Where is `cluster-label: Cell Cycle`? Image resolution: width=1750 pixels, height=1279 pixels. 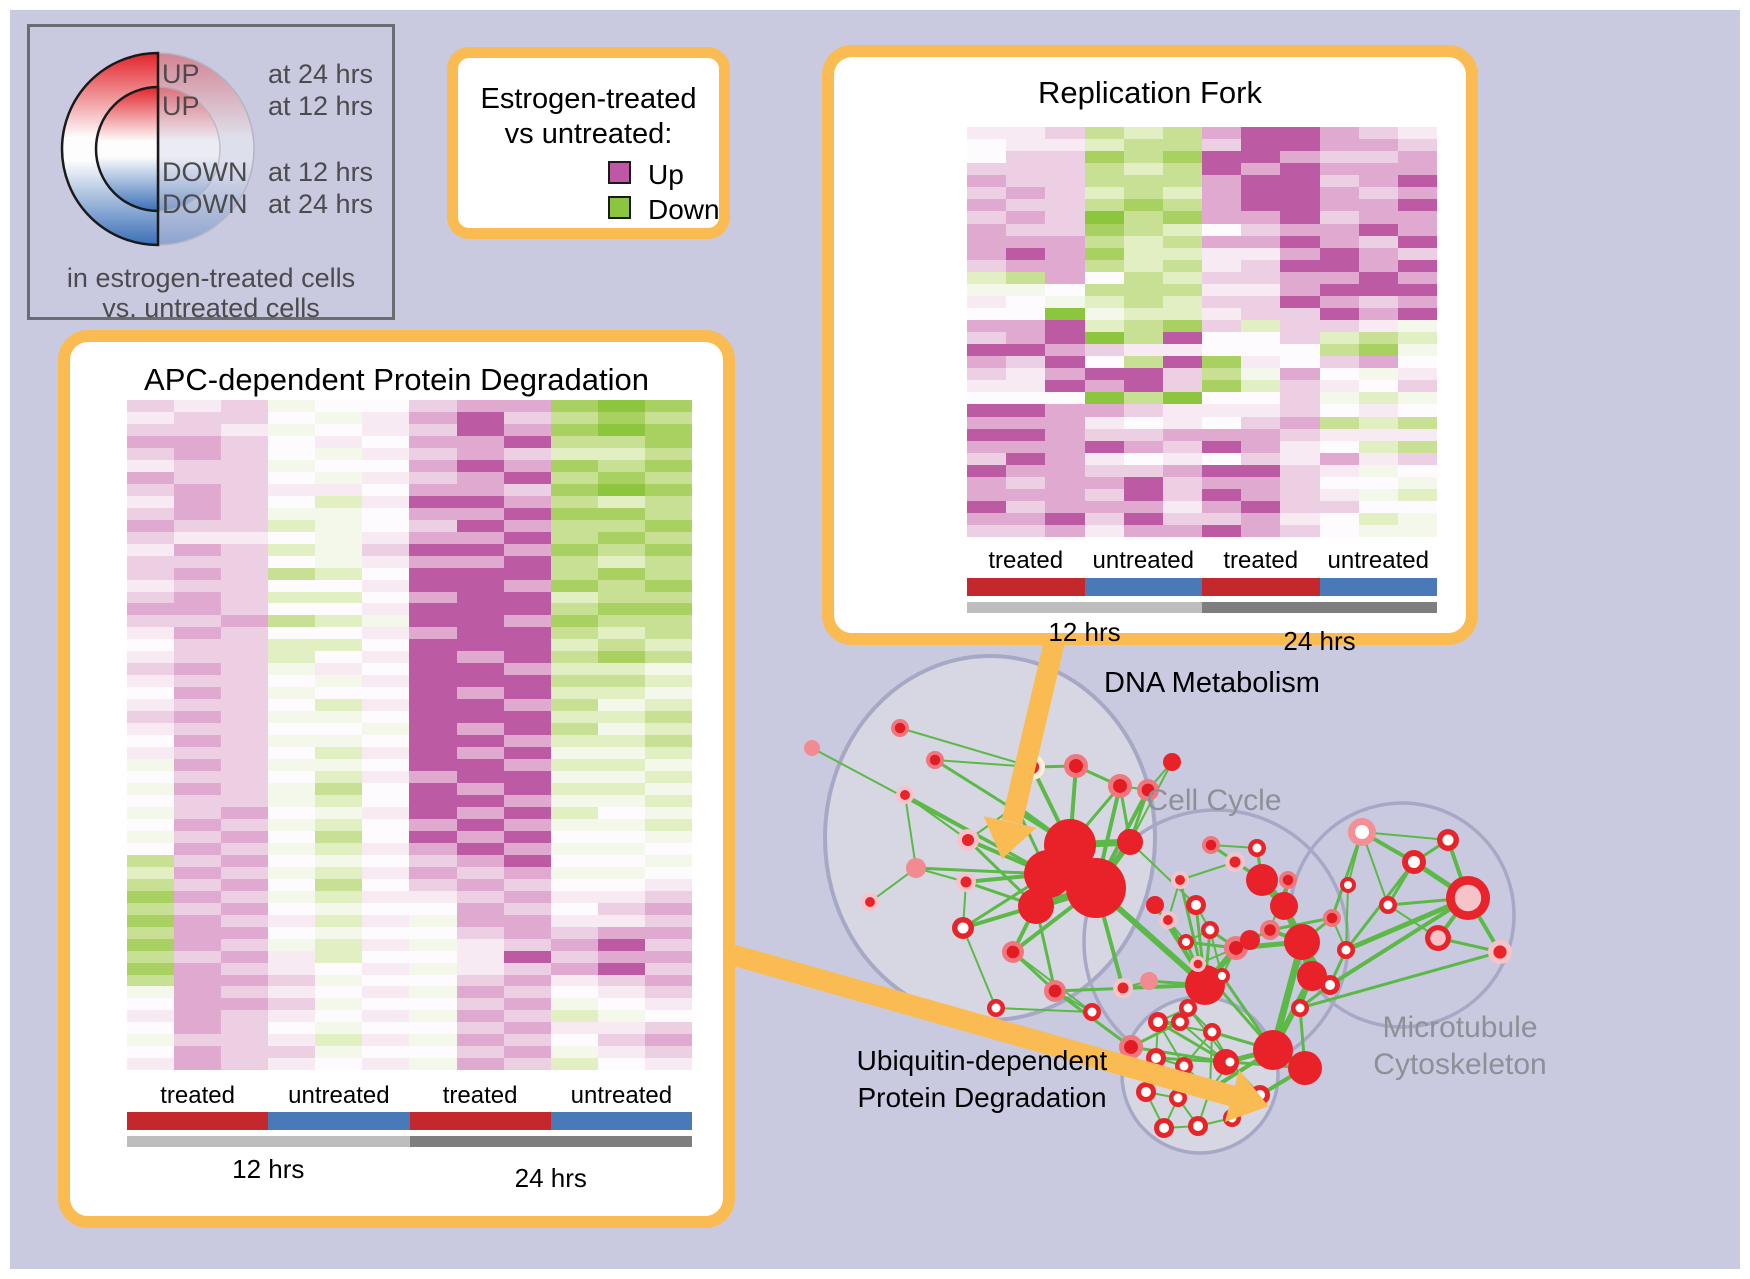
cluster-label: Cell Cycle is located at coordinates (1213, 800).